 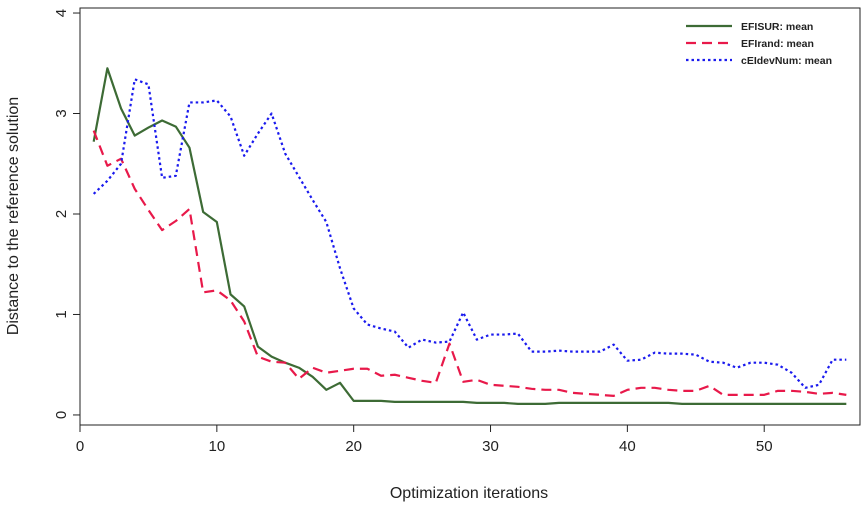 I want to click on y-tick-label-4: 4, so click(x=61, y=13).